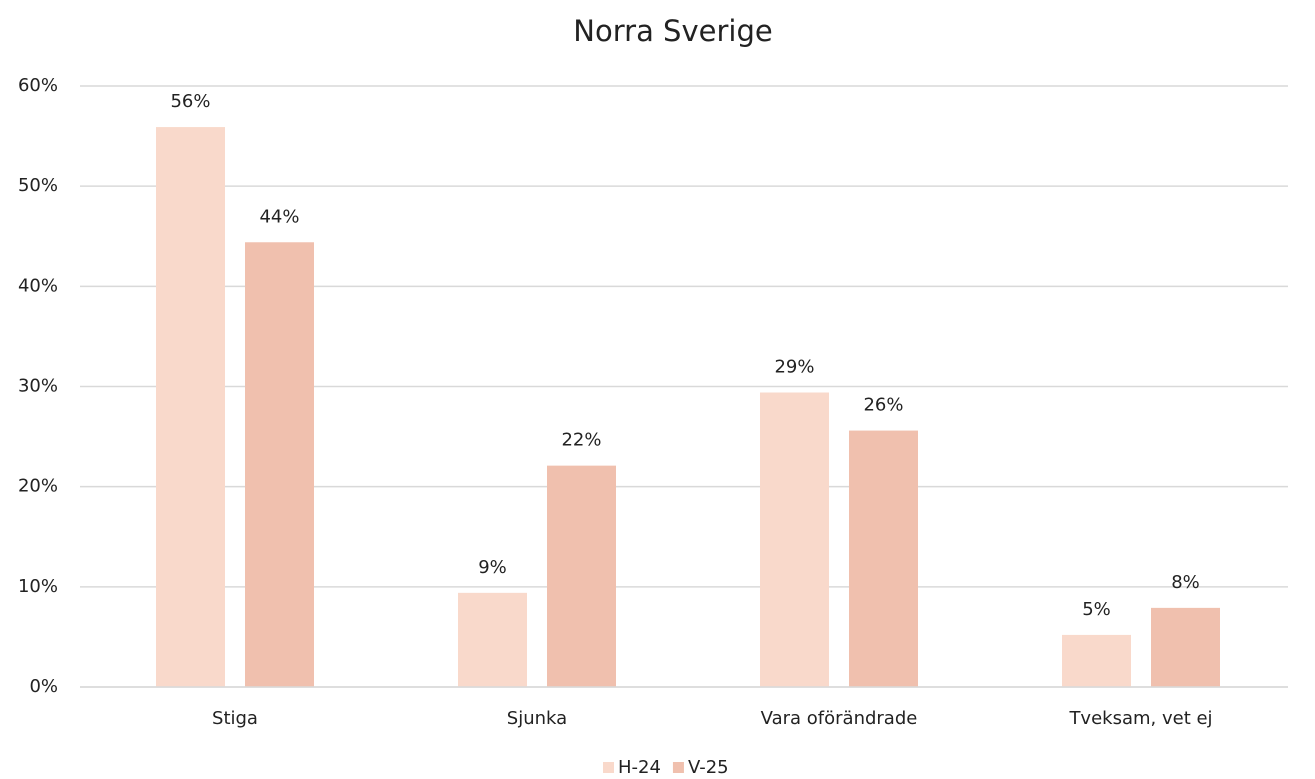  What do you see at coordinates (43, 686) in the screenshot?
I see `y-tick-label: 0%` at bounding box center [43, 686].